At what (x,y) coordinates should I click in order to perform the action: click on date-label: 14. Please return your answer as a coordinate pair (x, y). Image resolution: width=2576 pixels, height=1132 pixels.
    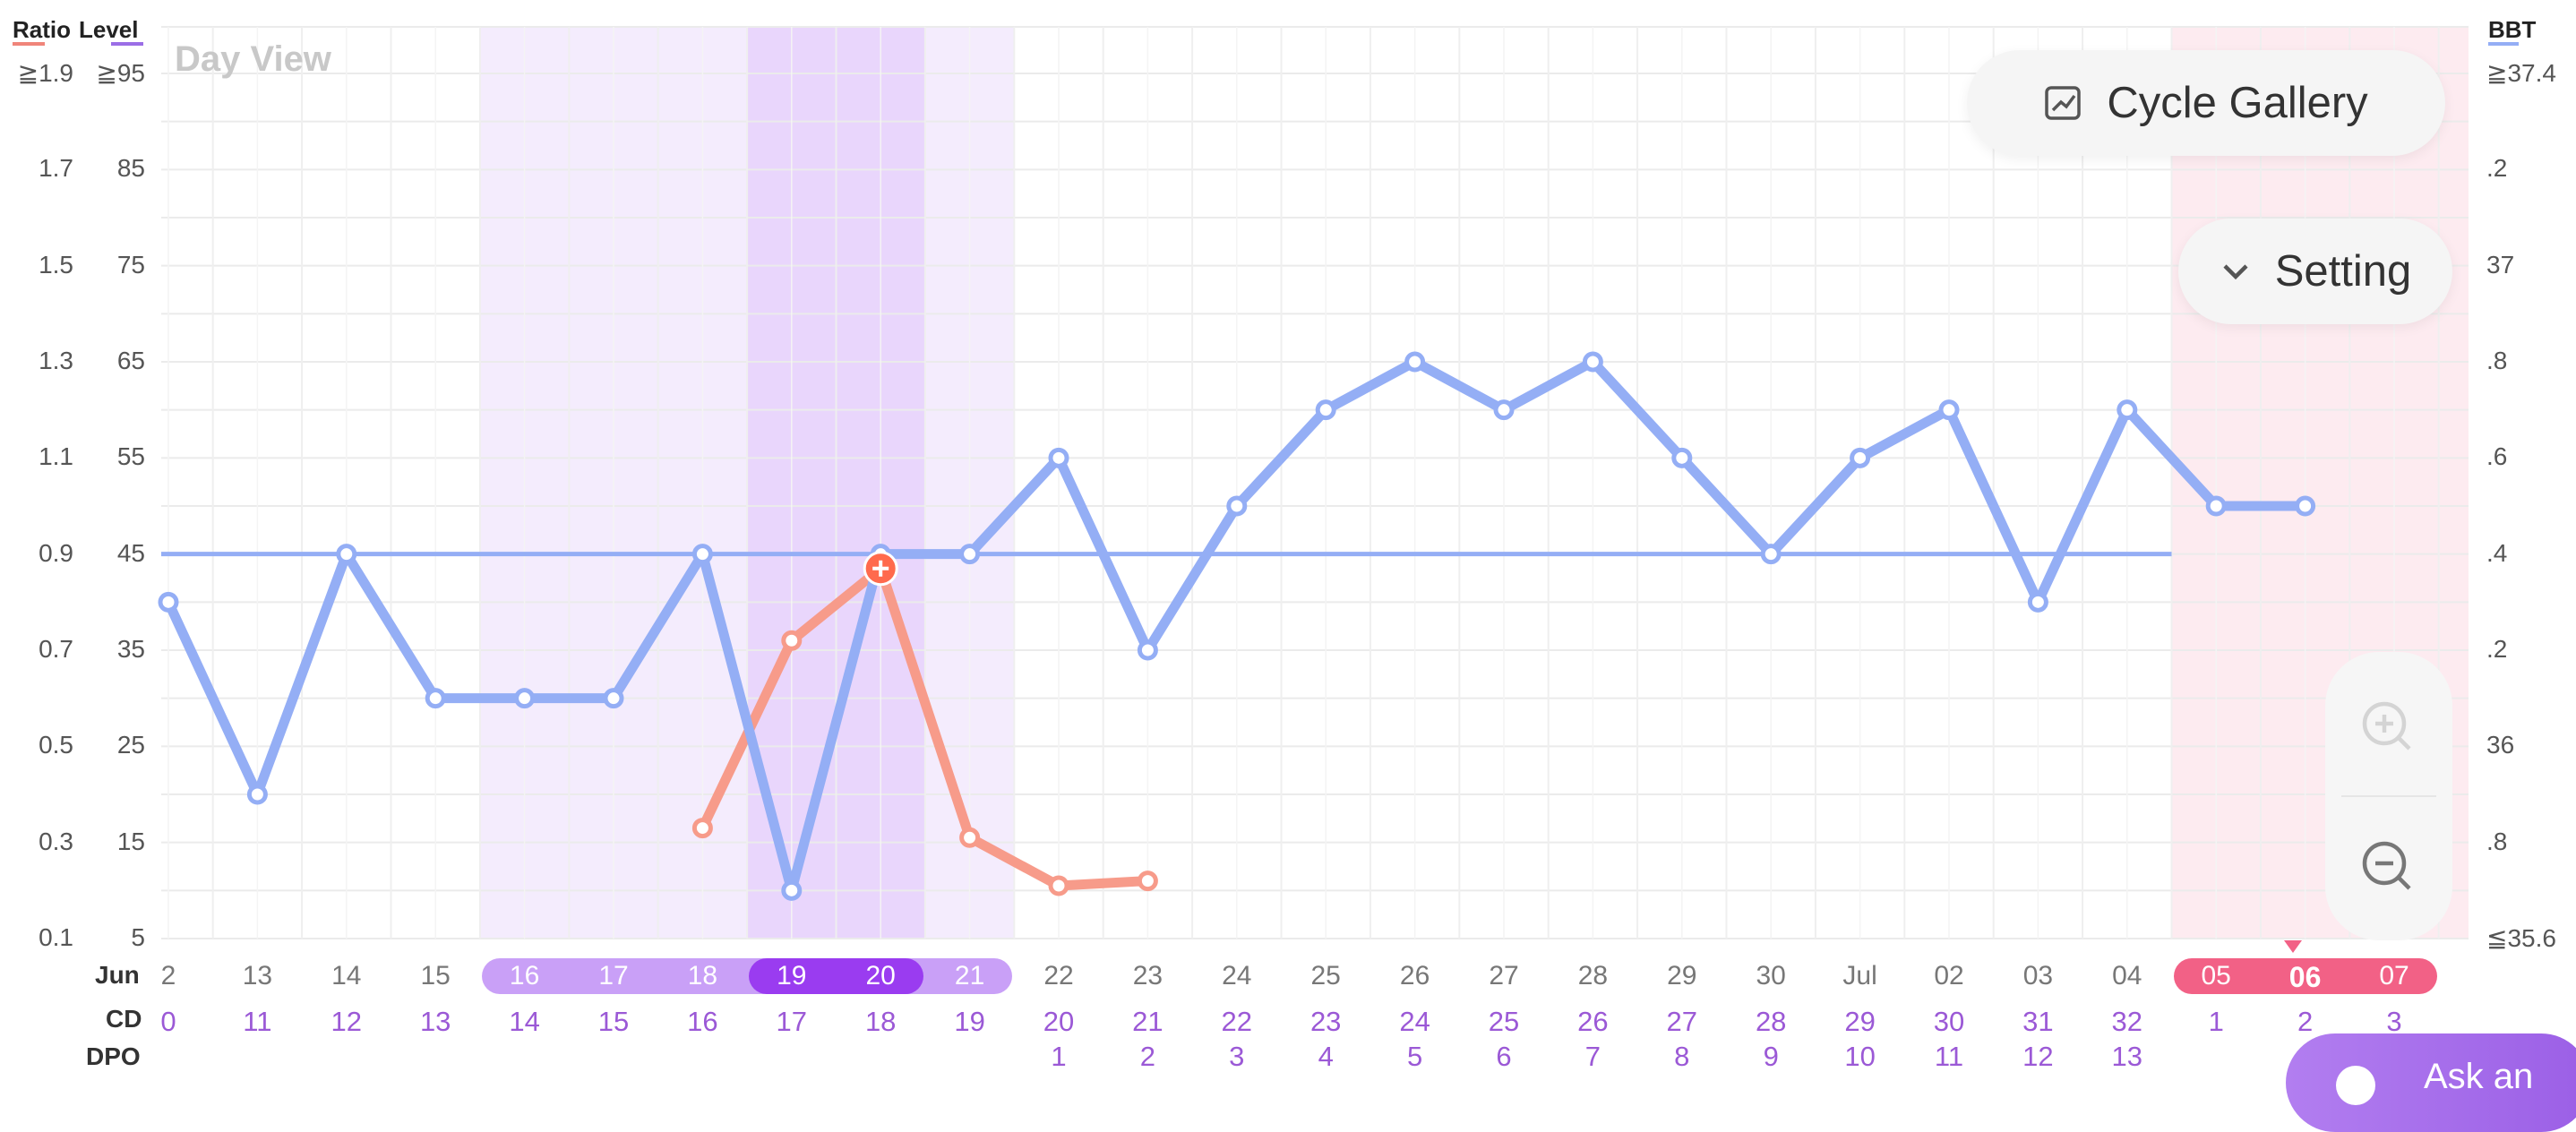
    Looking at the image, I should click on (346, 975).